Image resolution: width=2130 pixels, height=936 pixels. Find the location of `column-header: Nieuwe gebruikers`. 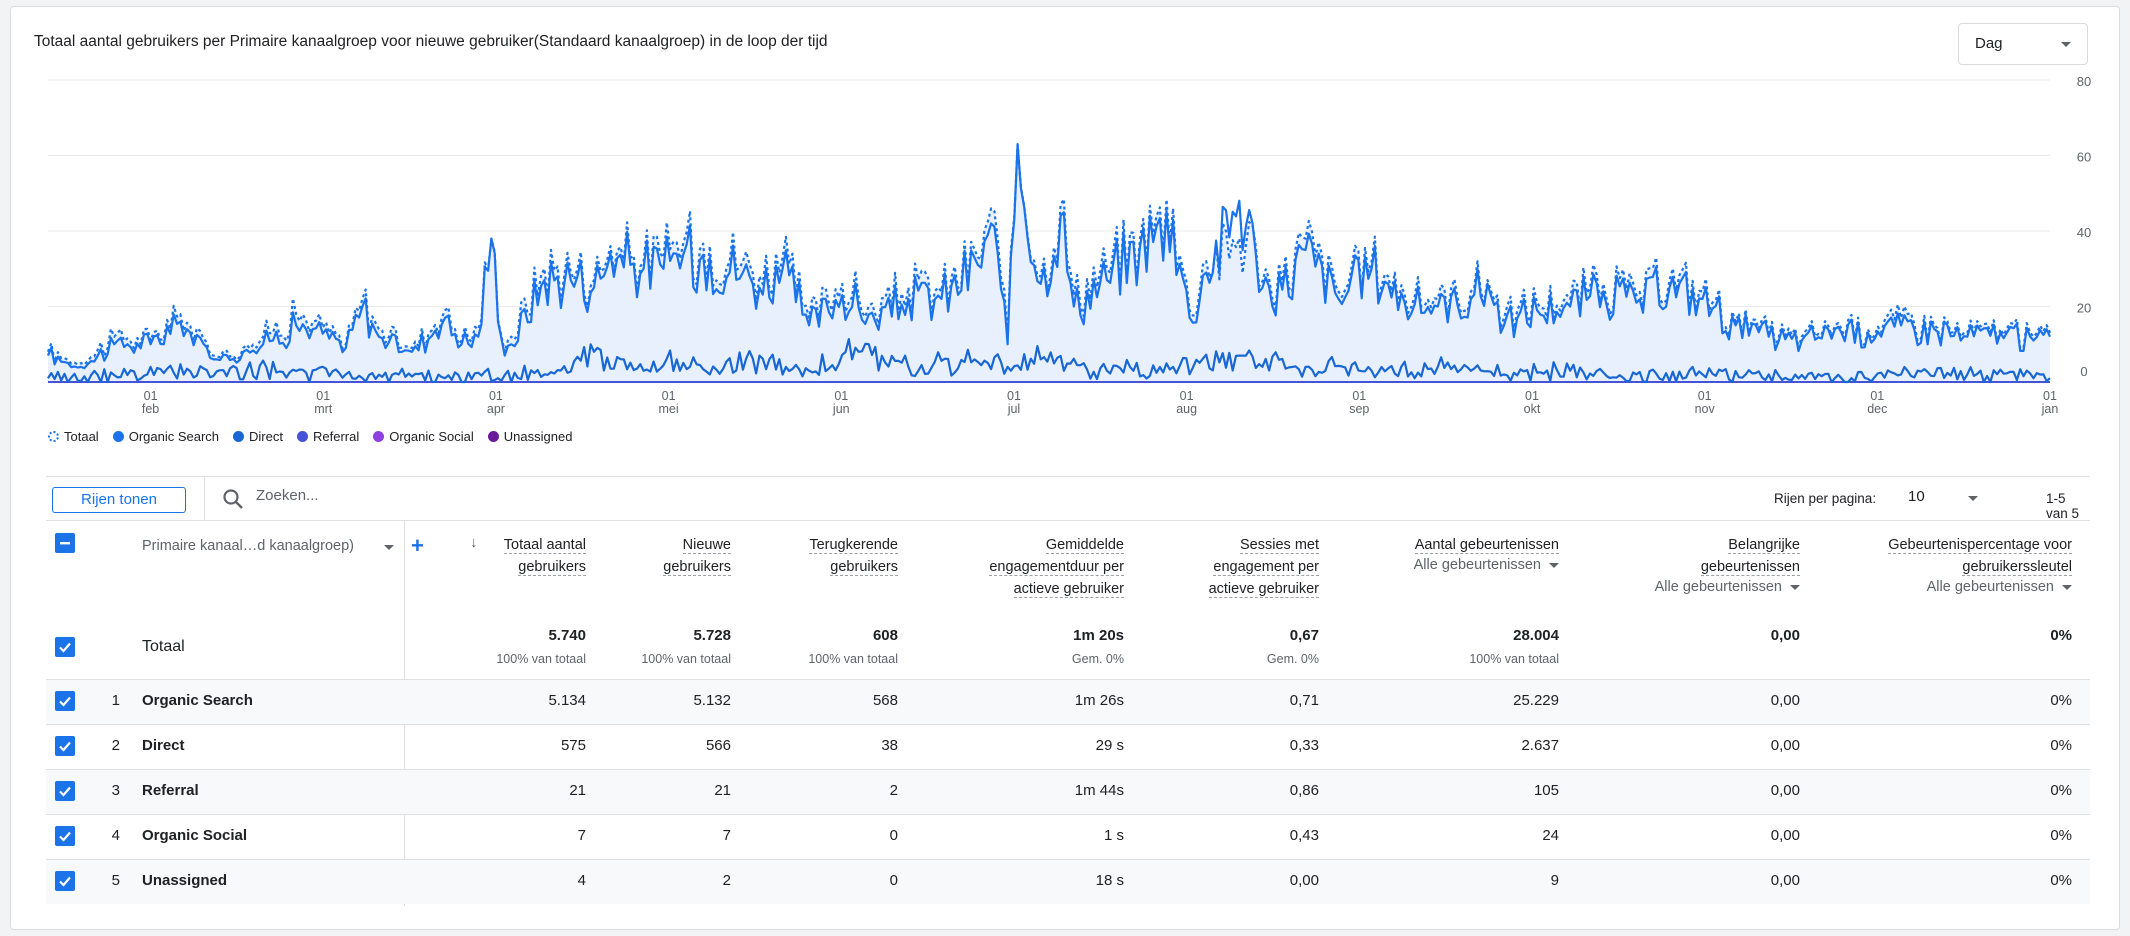

column-header: Nieuwe gebruikers is located at coordinates (671, 556).